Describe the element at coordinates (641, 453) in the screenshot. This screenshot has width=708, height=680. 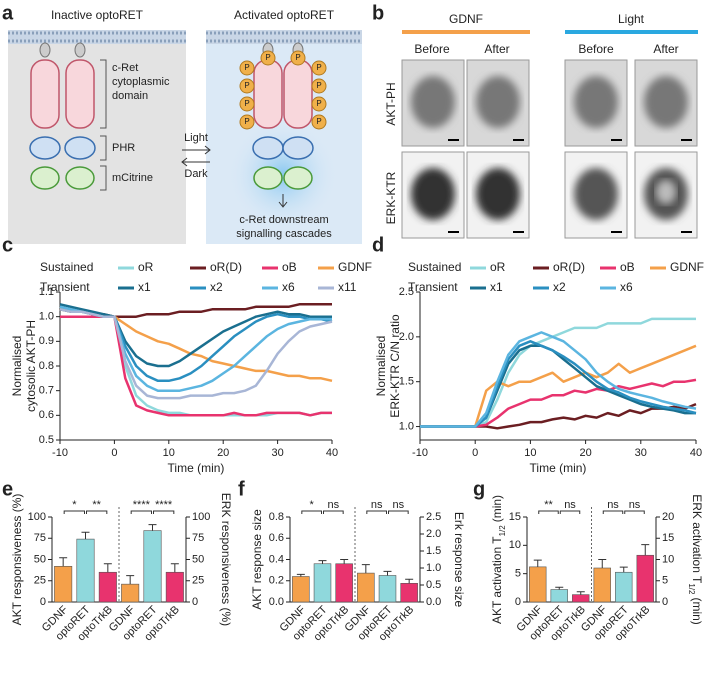
I see `x-tick-label: 30` at that location.